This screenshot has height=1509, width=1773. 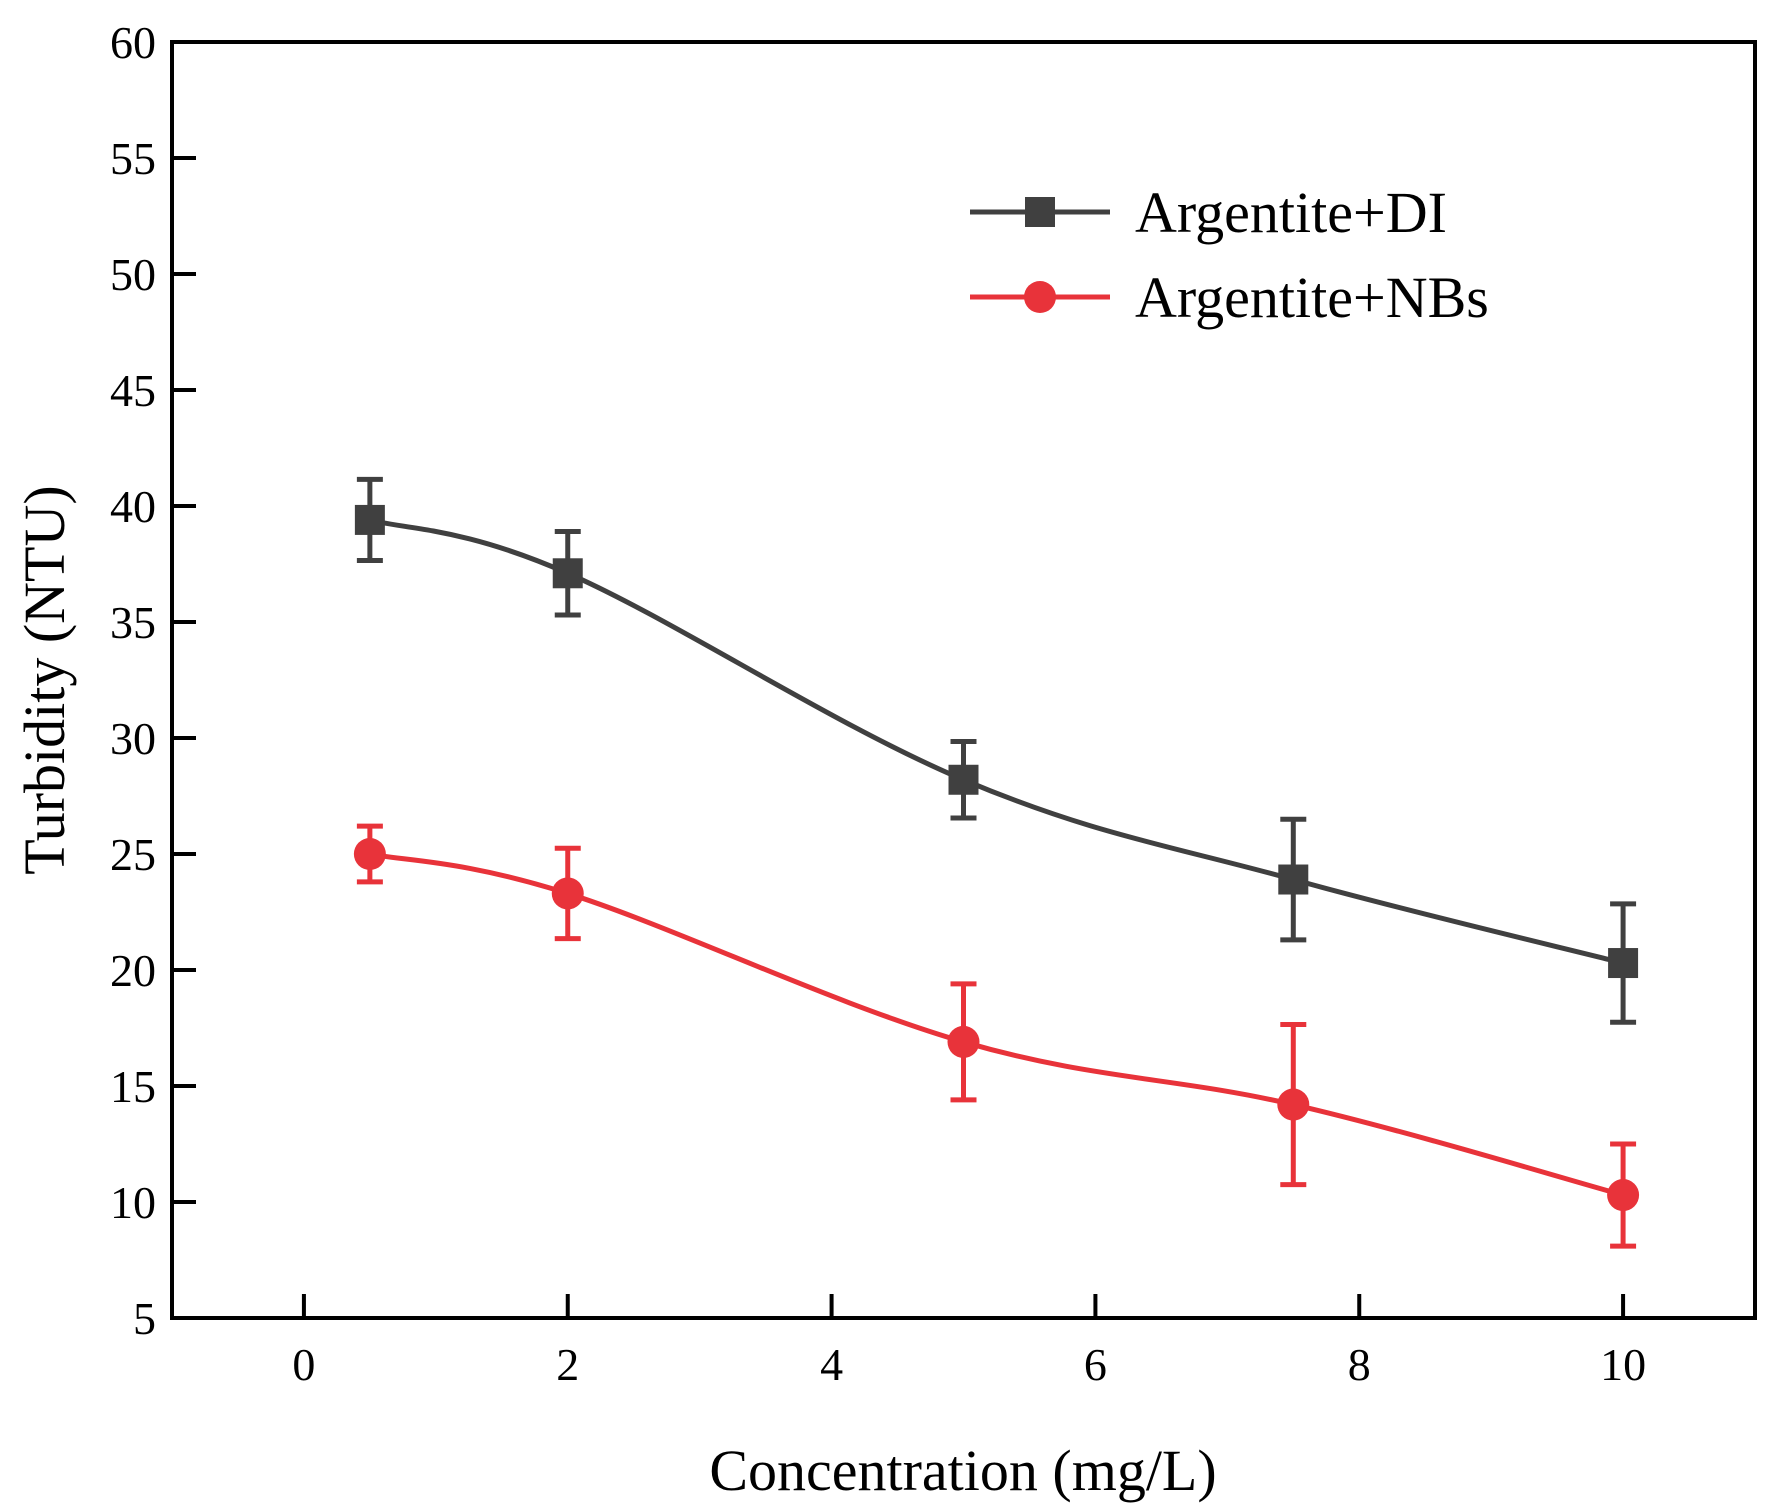 What do you see at coordinates (153, 680) in the screenshot?
I see `y-axis-ticks: 5 10 15 20 25 30 35 40 45 50 55 60` at bounding box center [153, 680].